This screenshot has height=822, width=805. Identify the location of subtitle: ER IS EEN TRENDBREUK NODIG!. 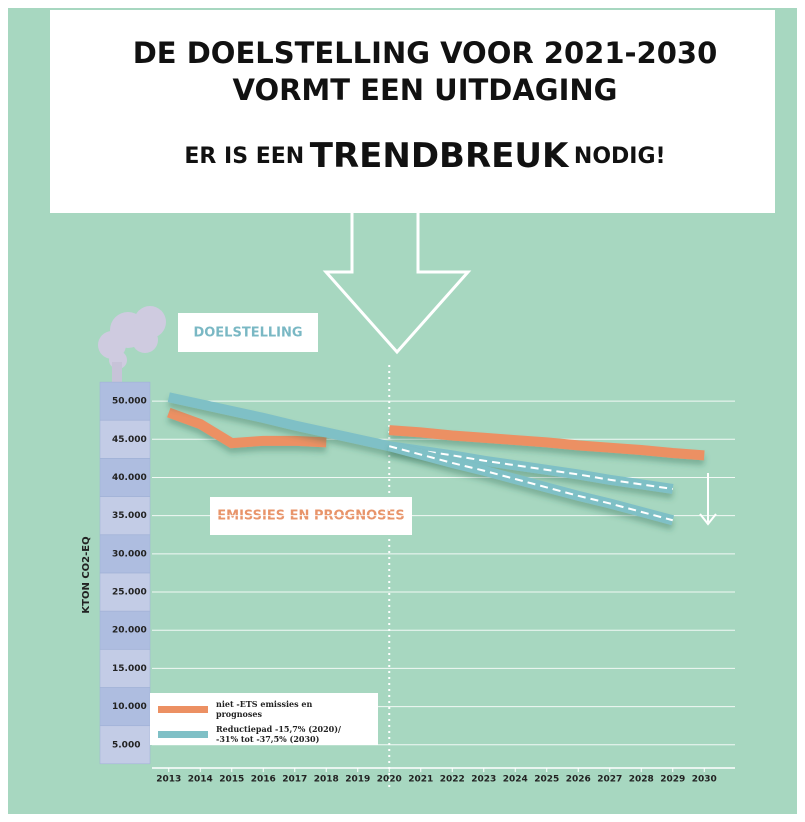
(424, 156).